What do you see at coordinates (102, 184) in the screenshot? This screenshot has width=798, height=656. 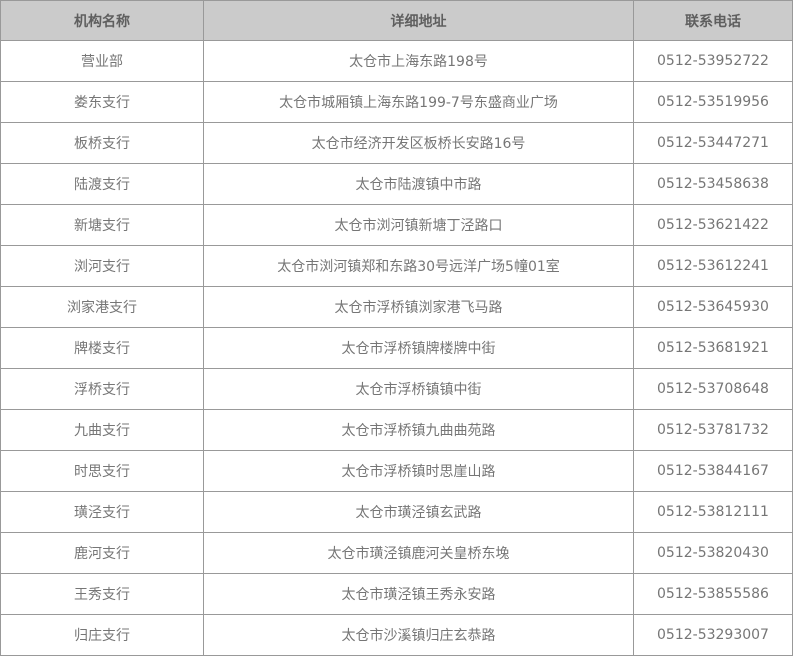 I see `branch-name-cell: 陆渡支行` at bounding box center [102, 184].